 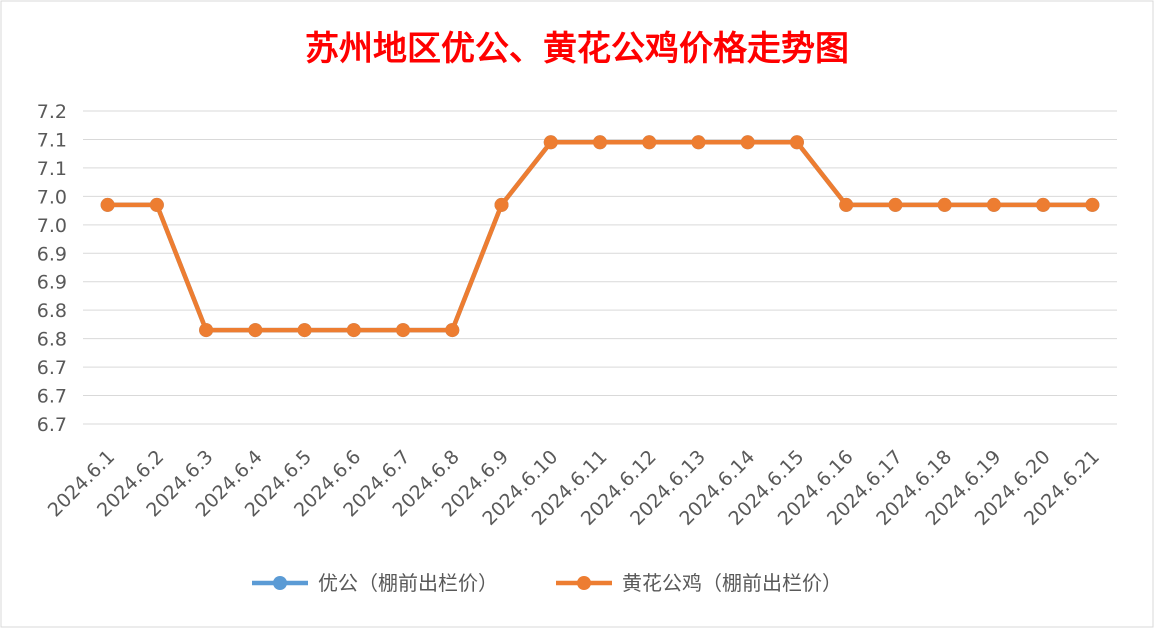 What do you see at coordinates (547, 583) in the screenshot?
I see `legend: 优公（棚前出栏价） 黄花公鸡（棚前出栏价）` at bounding box center [547, 583].